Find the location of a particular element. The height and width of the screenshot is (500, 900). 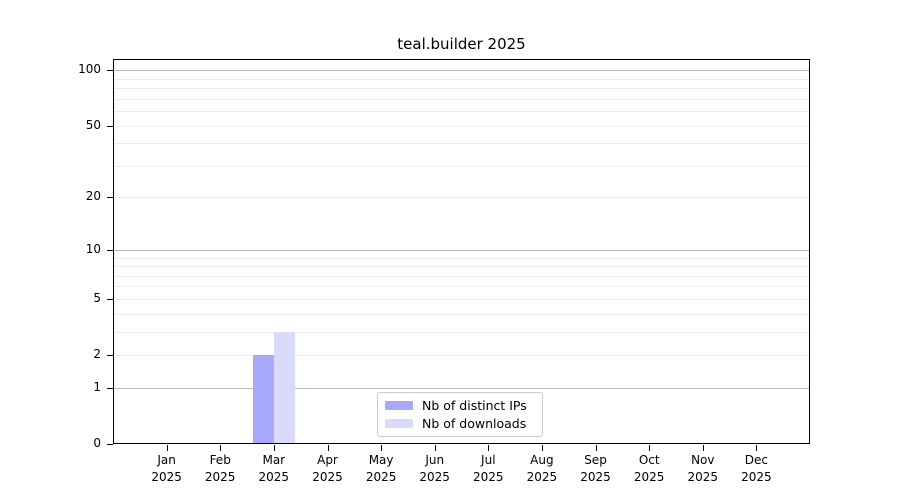

bar-downloads-mar is located at coordinates (284, 387).